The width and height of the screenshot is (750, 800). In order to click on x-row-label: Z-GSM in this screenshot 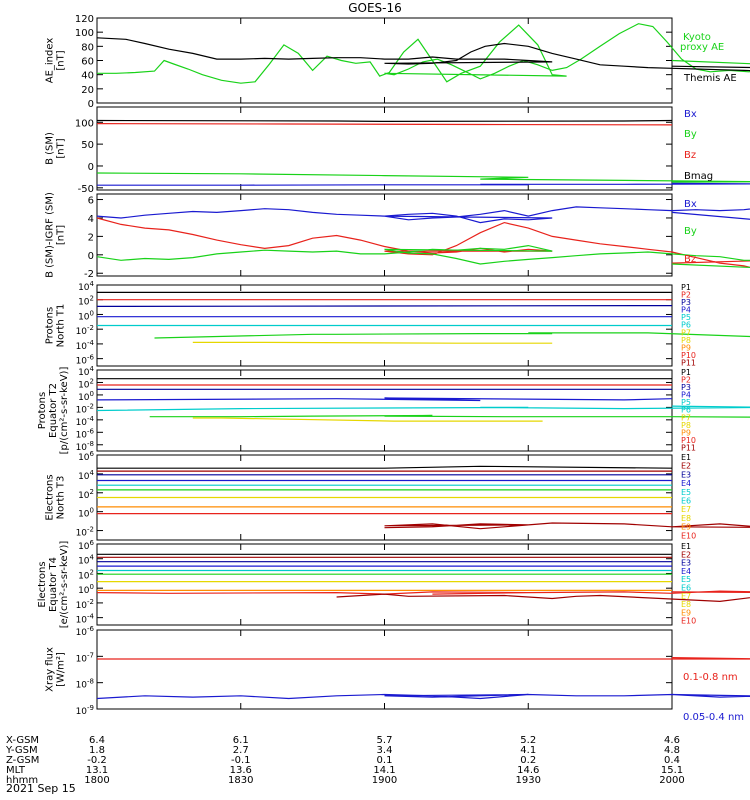, I will do `click(22, 760)`.